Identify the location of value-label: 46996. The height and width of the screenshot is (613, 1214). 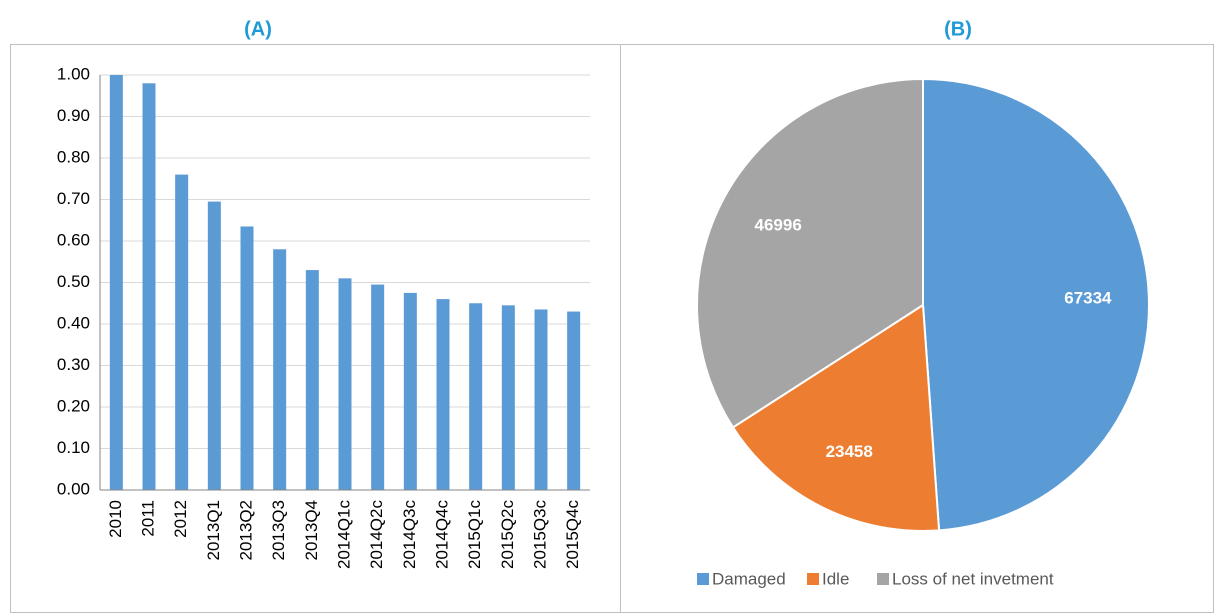
(778, 224).